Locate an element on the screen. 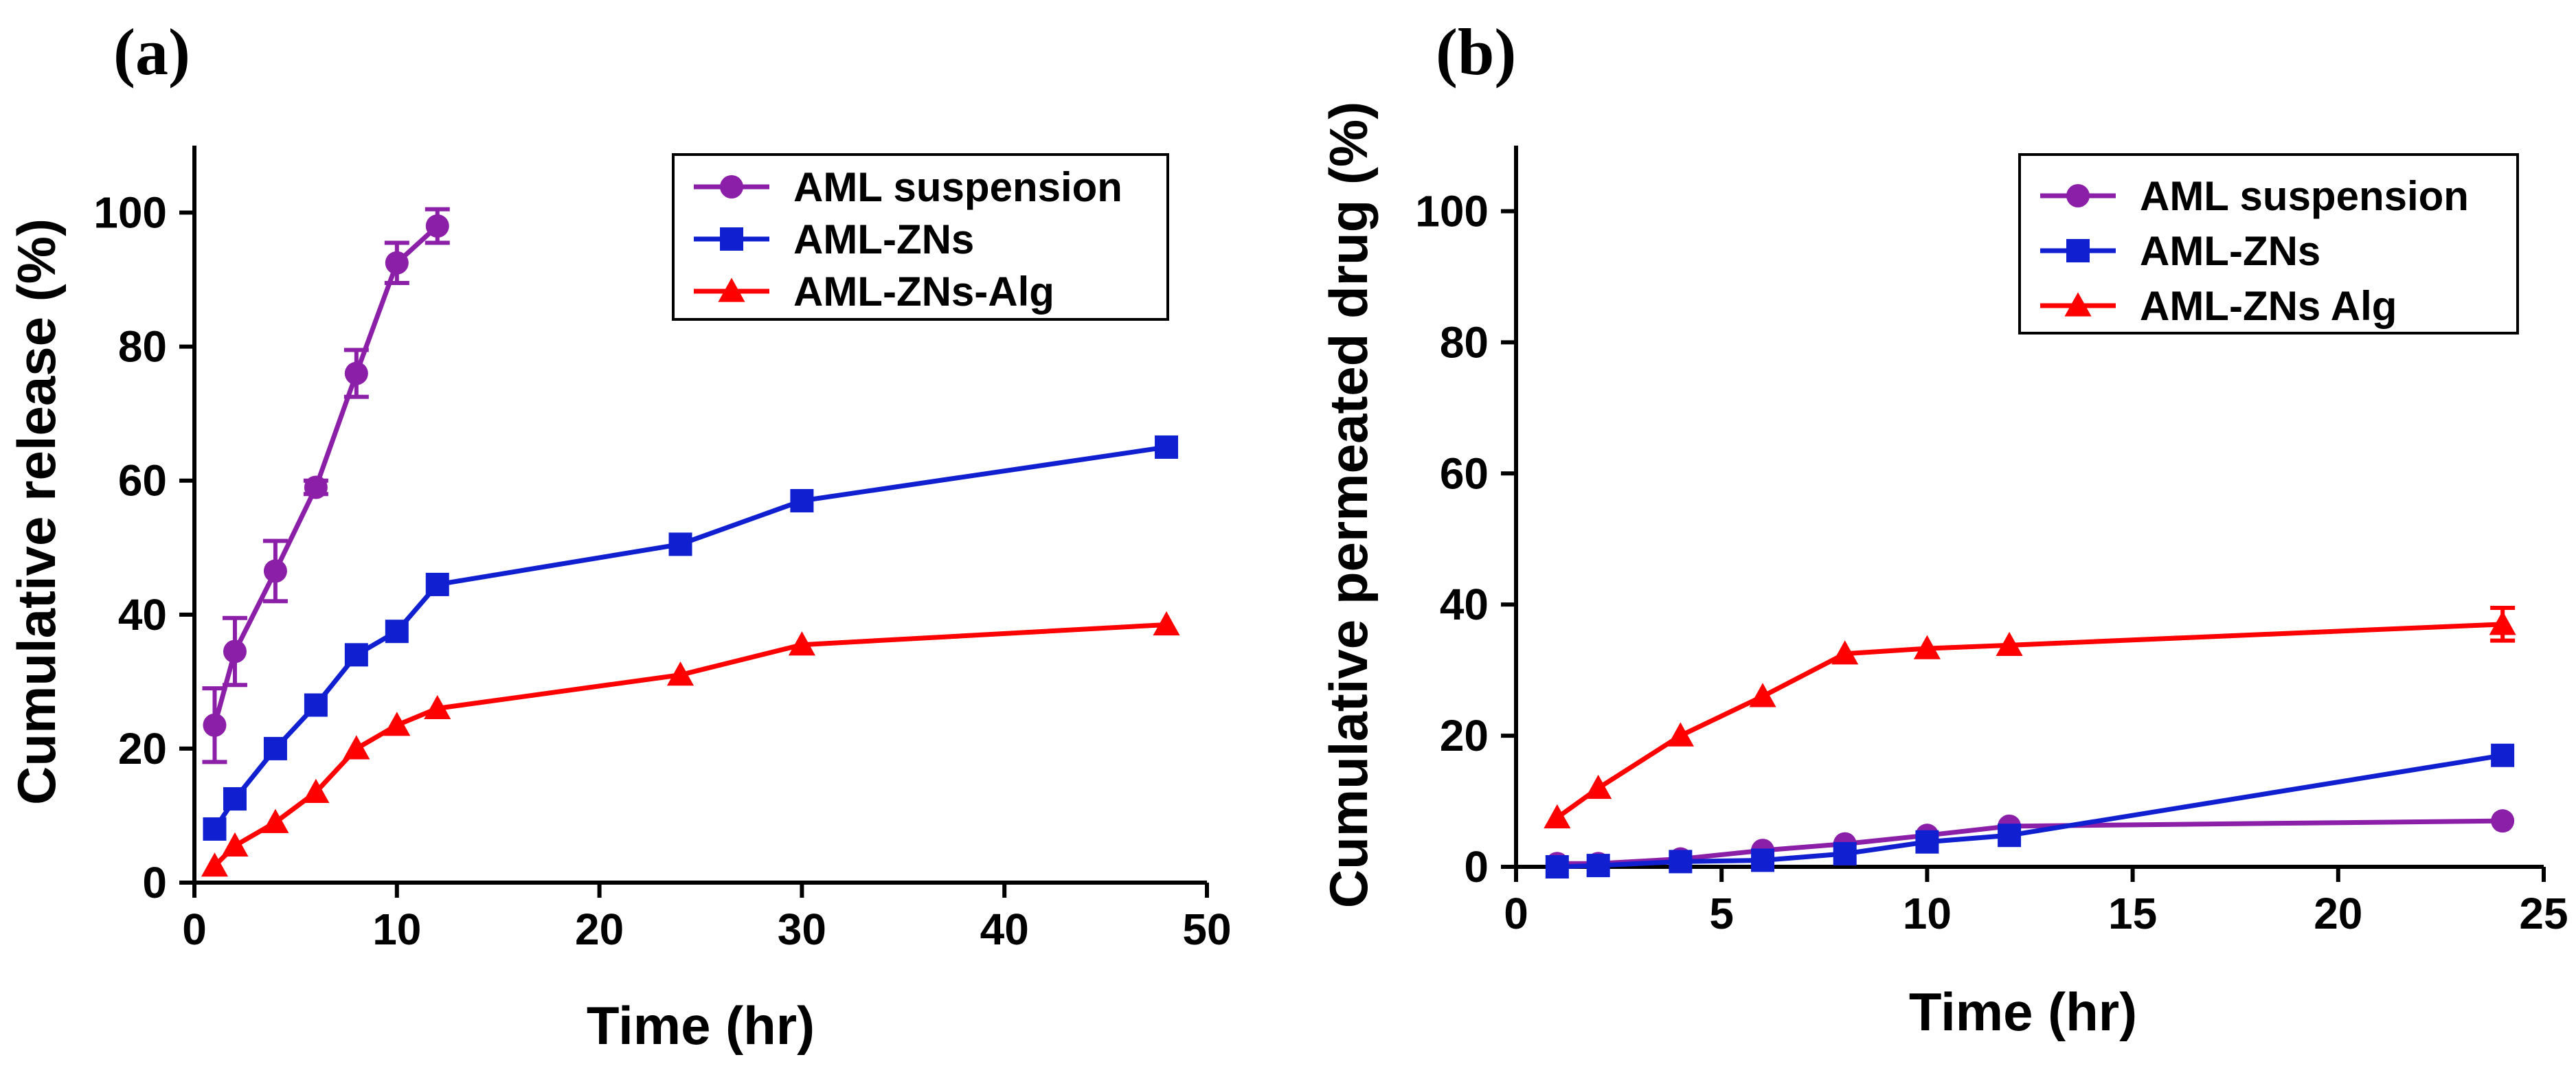 This screenshot has width=2576, height=1077. x-tick-label: 40 is located at coordinates (1004, 929).